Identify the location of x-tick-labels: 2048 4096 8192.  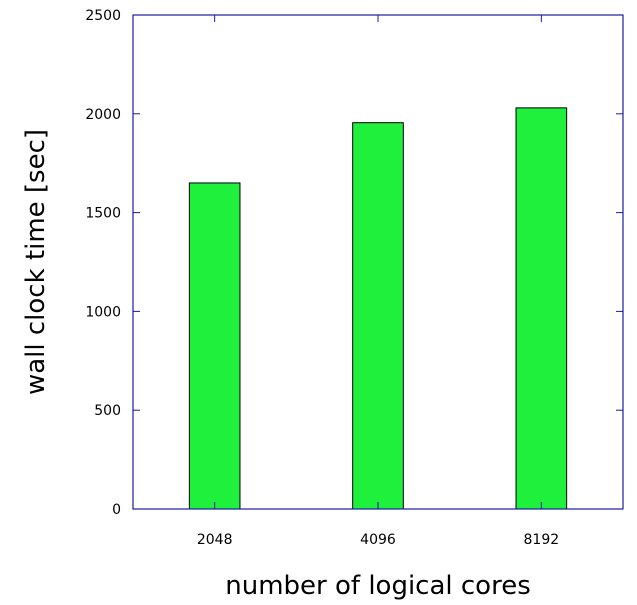
(378, 540).